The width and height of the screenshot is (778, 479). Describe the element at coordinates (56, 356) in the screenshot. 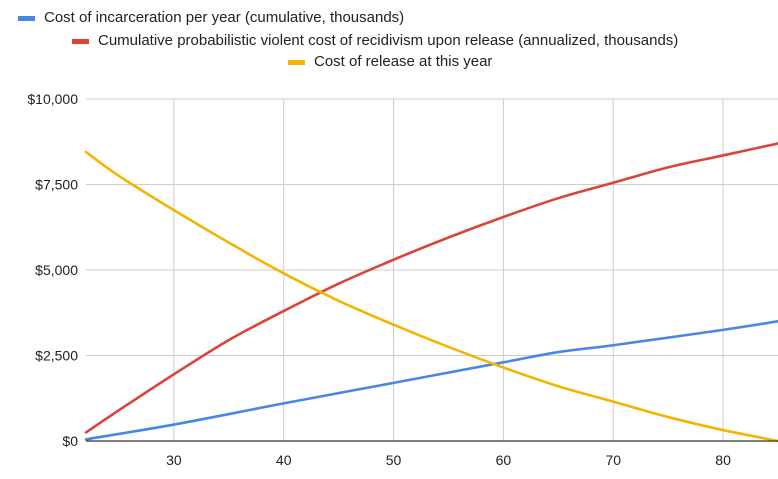

I see `y-tick-label: $2,500` at that location.